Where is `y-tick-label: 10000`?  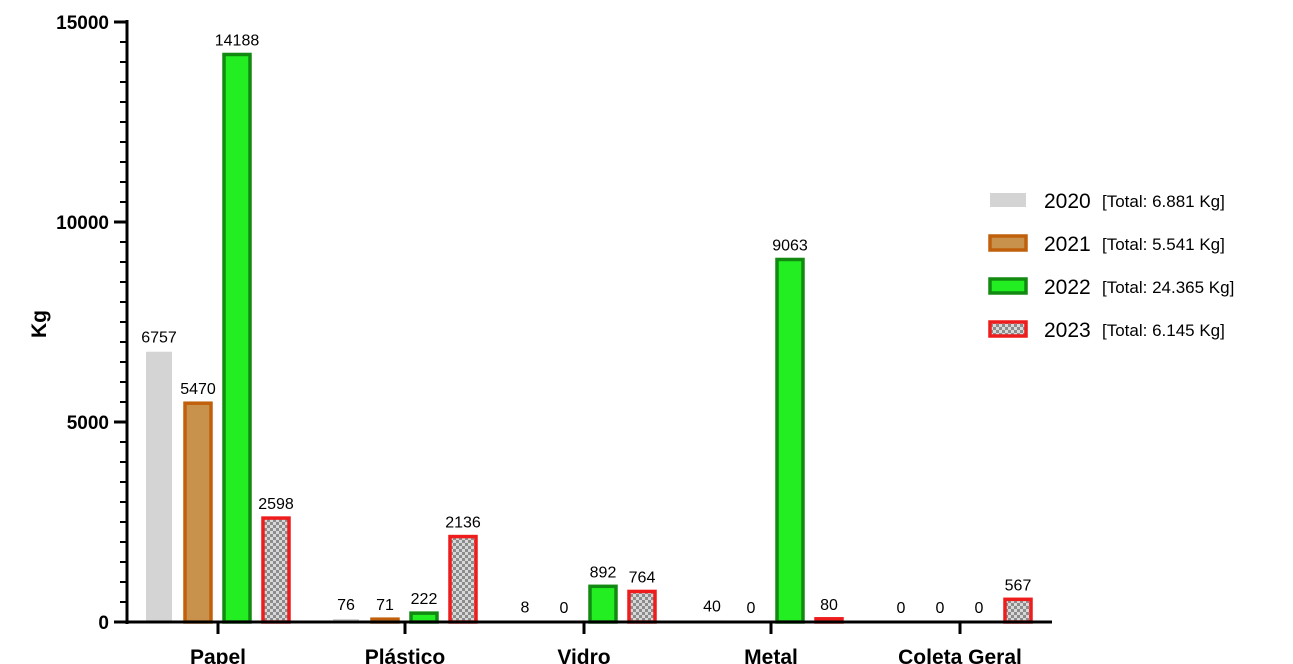
y-tick-label: 10000 is located at coordinates (82, 223).